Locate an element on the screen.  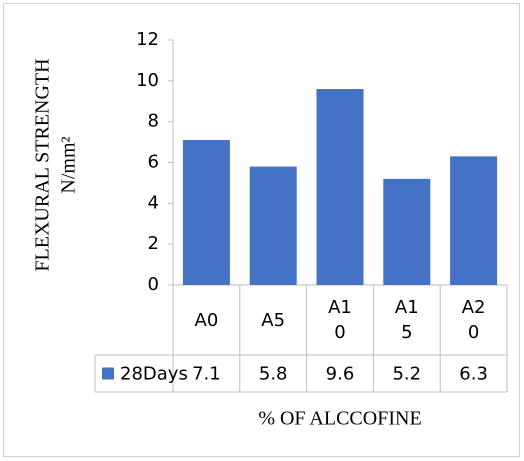
legend-label: 28Days is located at coordinates (154, 374).